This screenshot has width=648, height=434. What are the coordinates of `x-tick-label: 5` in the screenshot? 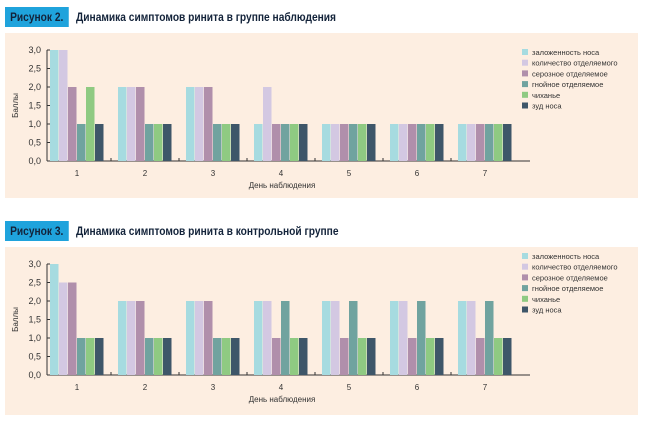 It's located at (349, 173).